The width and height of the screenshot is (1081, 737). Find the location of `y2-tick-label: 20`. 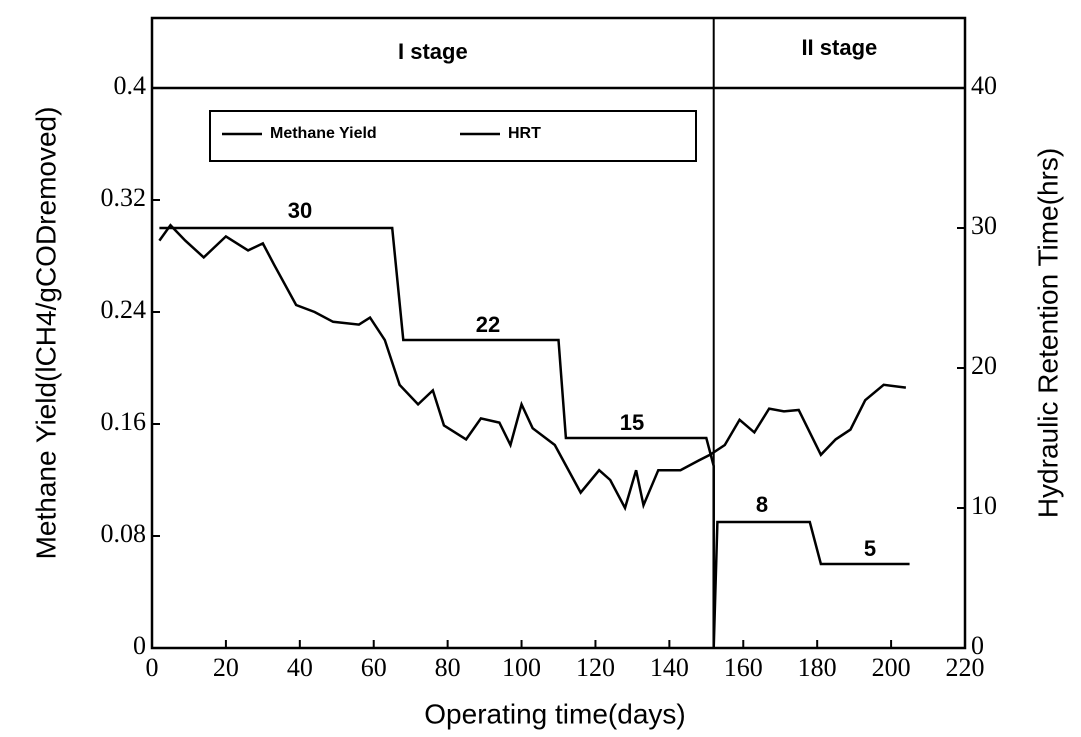

y2-tick-label: 20 is located at coordinates (984, 365).